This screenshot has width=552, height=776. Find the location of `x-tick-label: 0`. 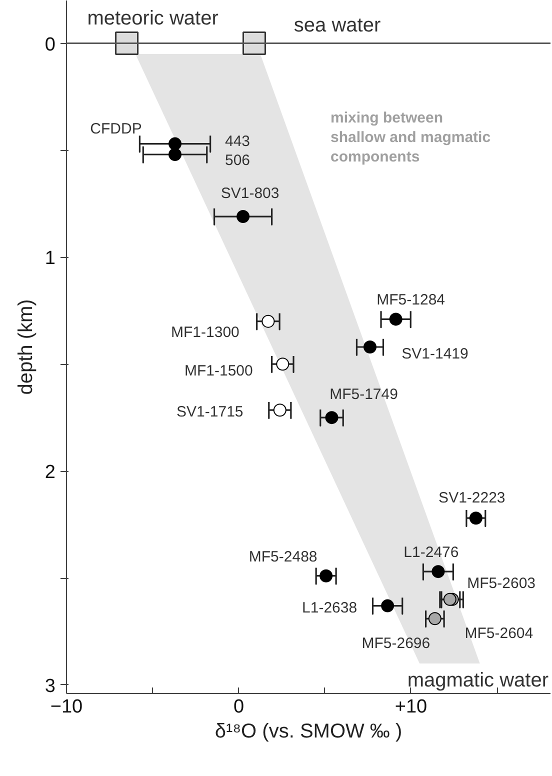

x-tick-label: 0 is located at coordinates (238, 707).